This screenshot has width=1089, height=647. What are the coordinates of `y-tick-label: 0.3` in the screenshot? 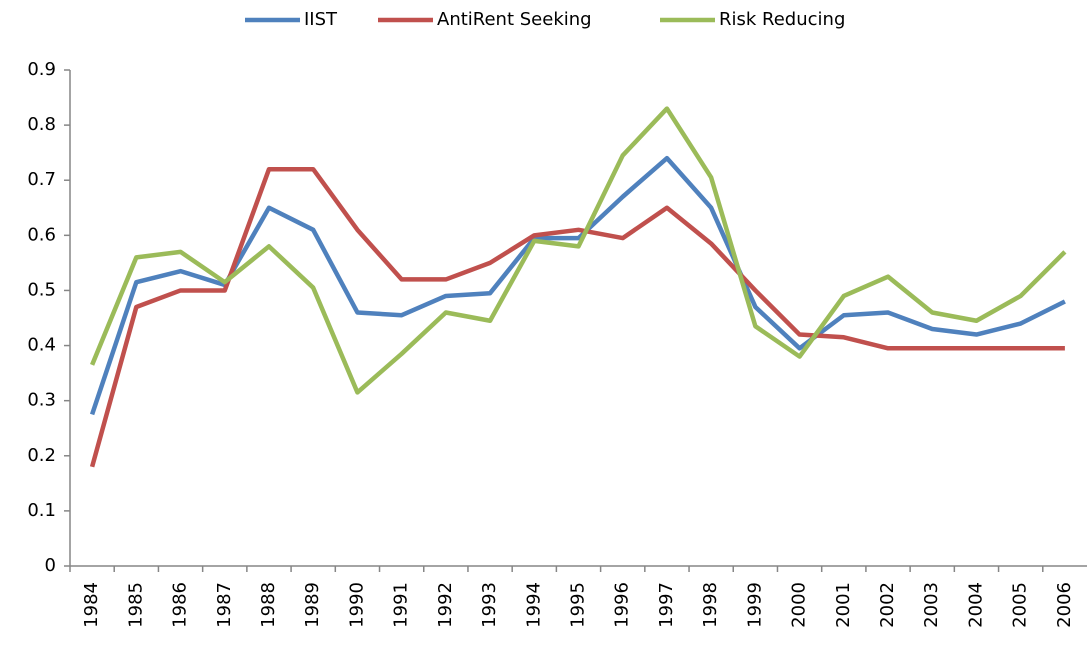 It's located at (41, 400).